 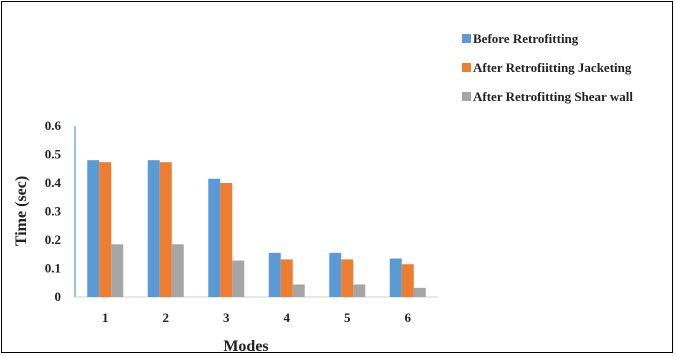 I want to click on y-tick-label: 0.3, so click(x=53, y=211).